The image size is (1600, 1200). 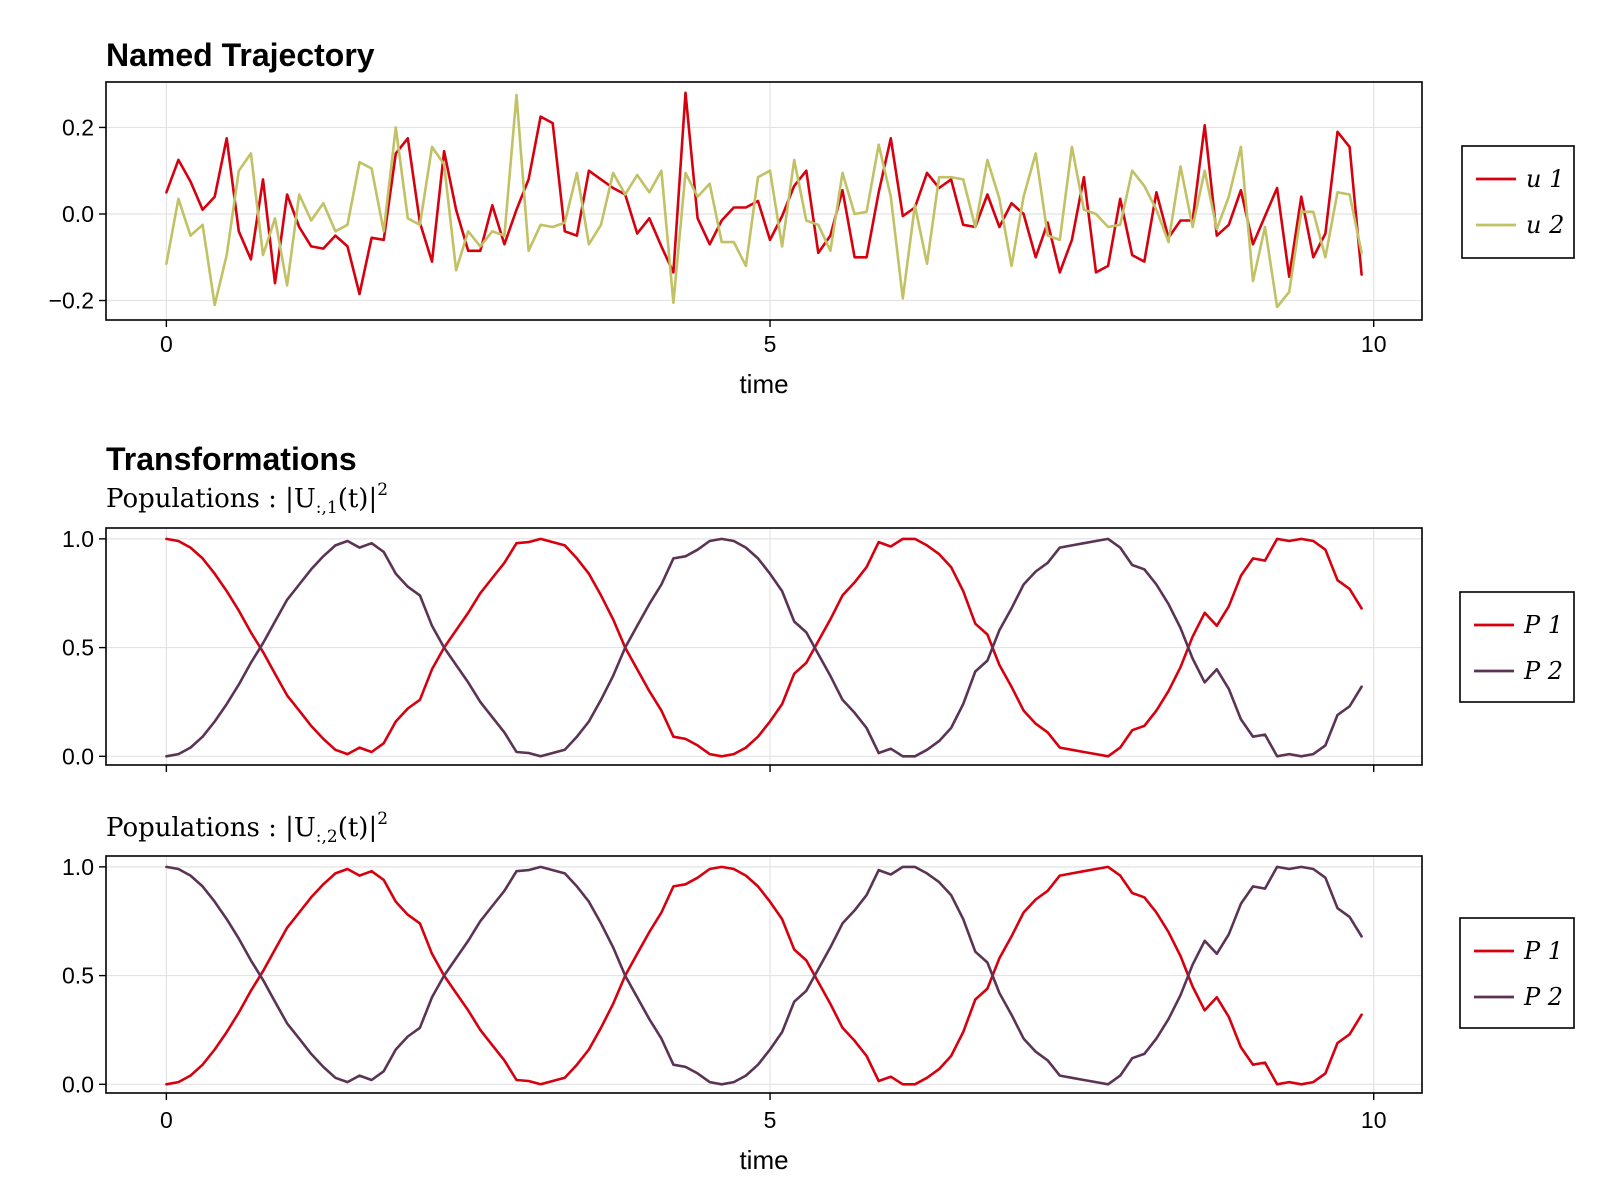 I want to click on subtitle-subscript: :,2, so click(x=327, y=837).